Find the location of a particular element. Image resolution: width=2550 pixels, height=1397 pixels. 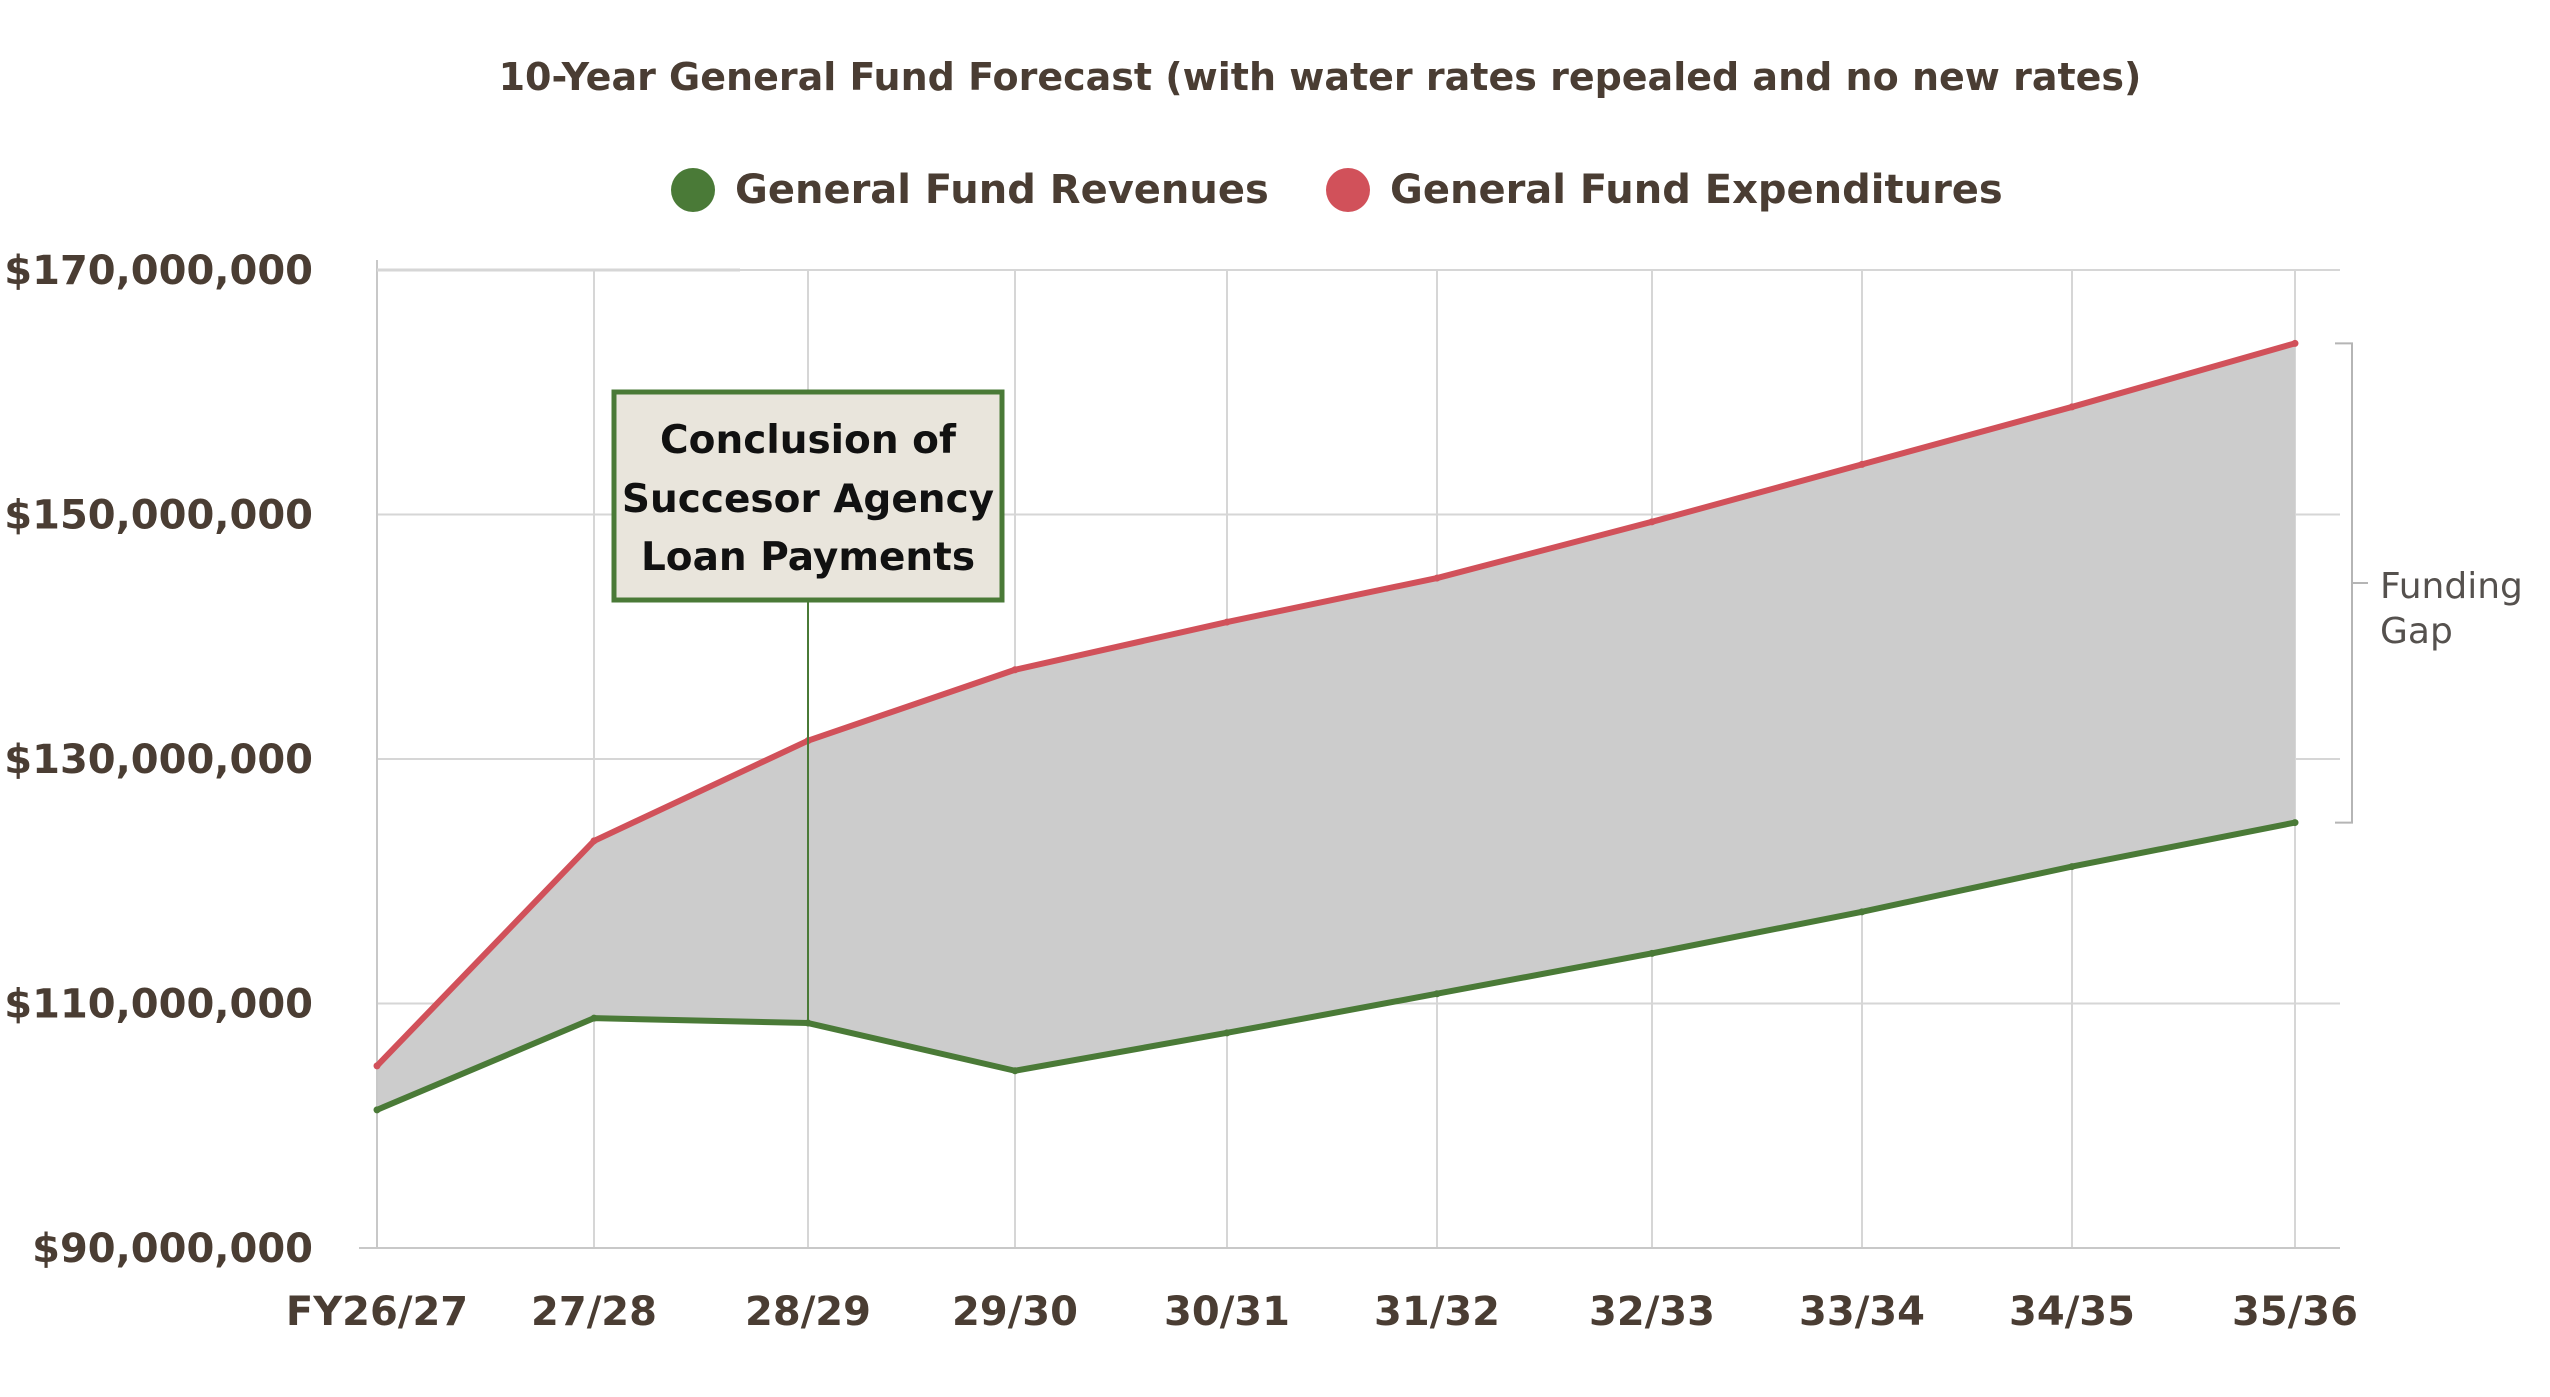

x-tick-label: 34/35 is located at coordinates (2072, 1312).